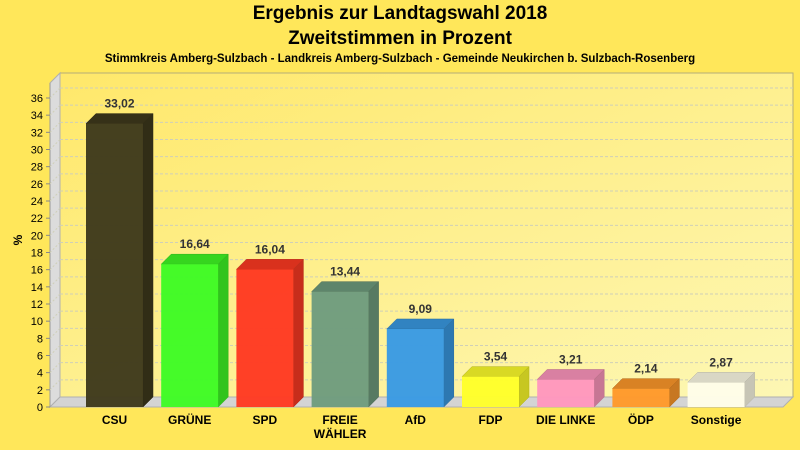 This screenshot has width=800, height=450. Describe the element at coordinates (37, 254) in the screenshot. I see `y-tick-label: 18` at that location.